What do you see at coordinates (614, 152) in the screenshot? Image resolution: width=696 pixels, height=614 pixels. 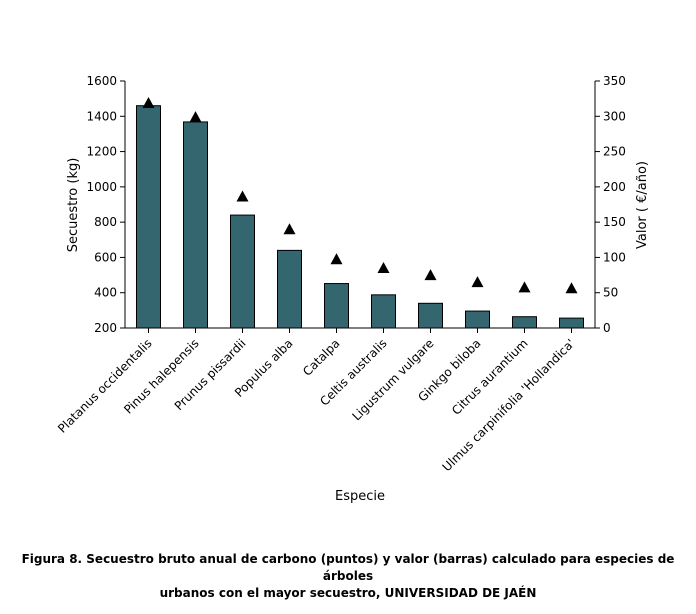 I see `y-right-tick-label: 250` at bounding box center [614, 152].